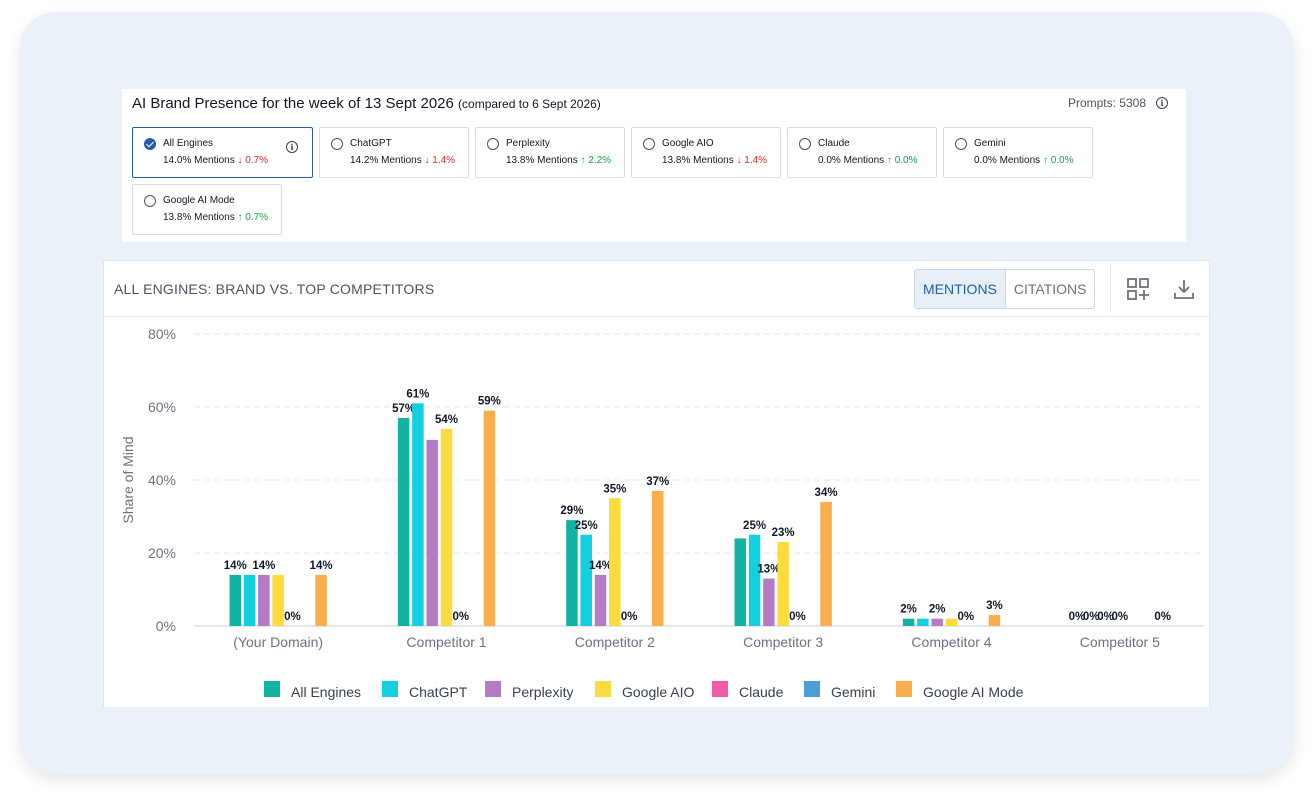 Image resolution: width=1314 pixels, height=802 pixels. What do you see at coordinates (1018, 152) in the screenshot?
I see `engine-card-gemini: Gemini 0.0% Mentions ↑ 0.0%` at bounding box center [1018, 152].